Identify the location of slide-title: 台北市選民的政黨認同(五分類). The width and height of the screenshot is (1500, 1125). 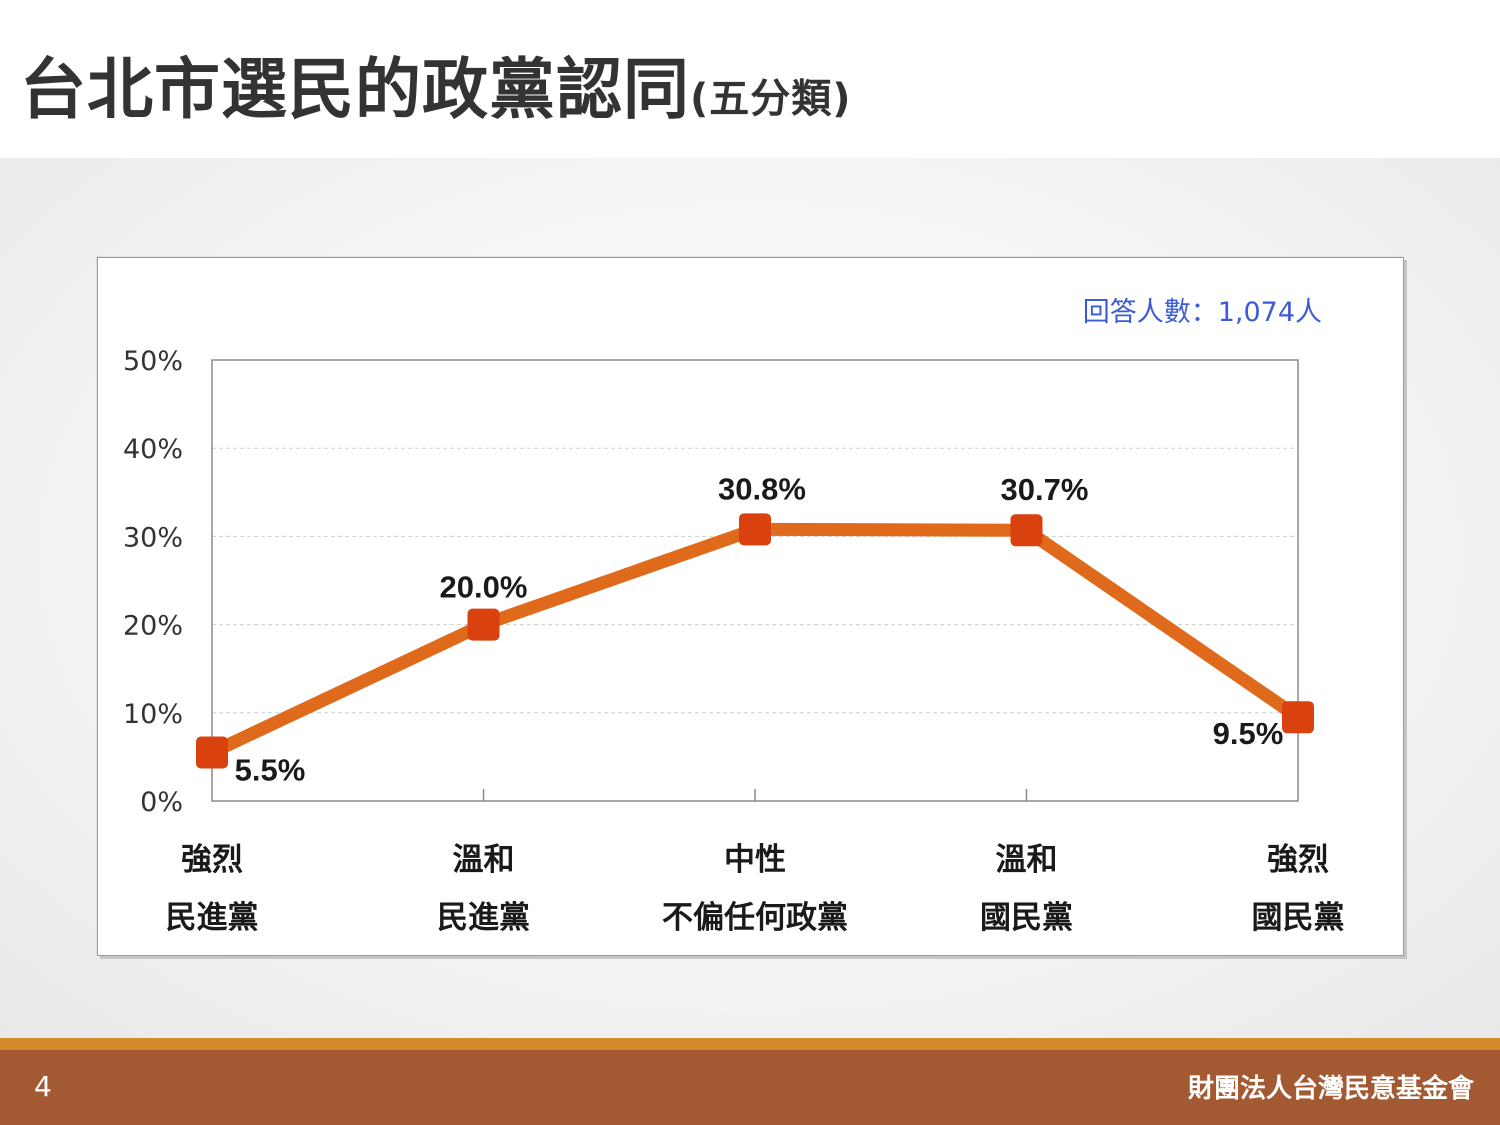
(436, 84).